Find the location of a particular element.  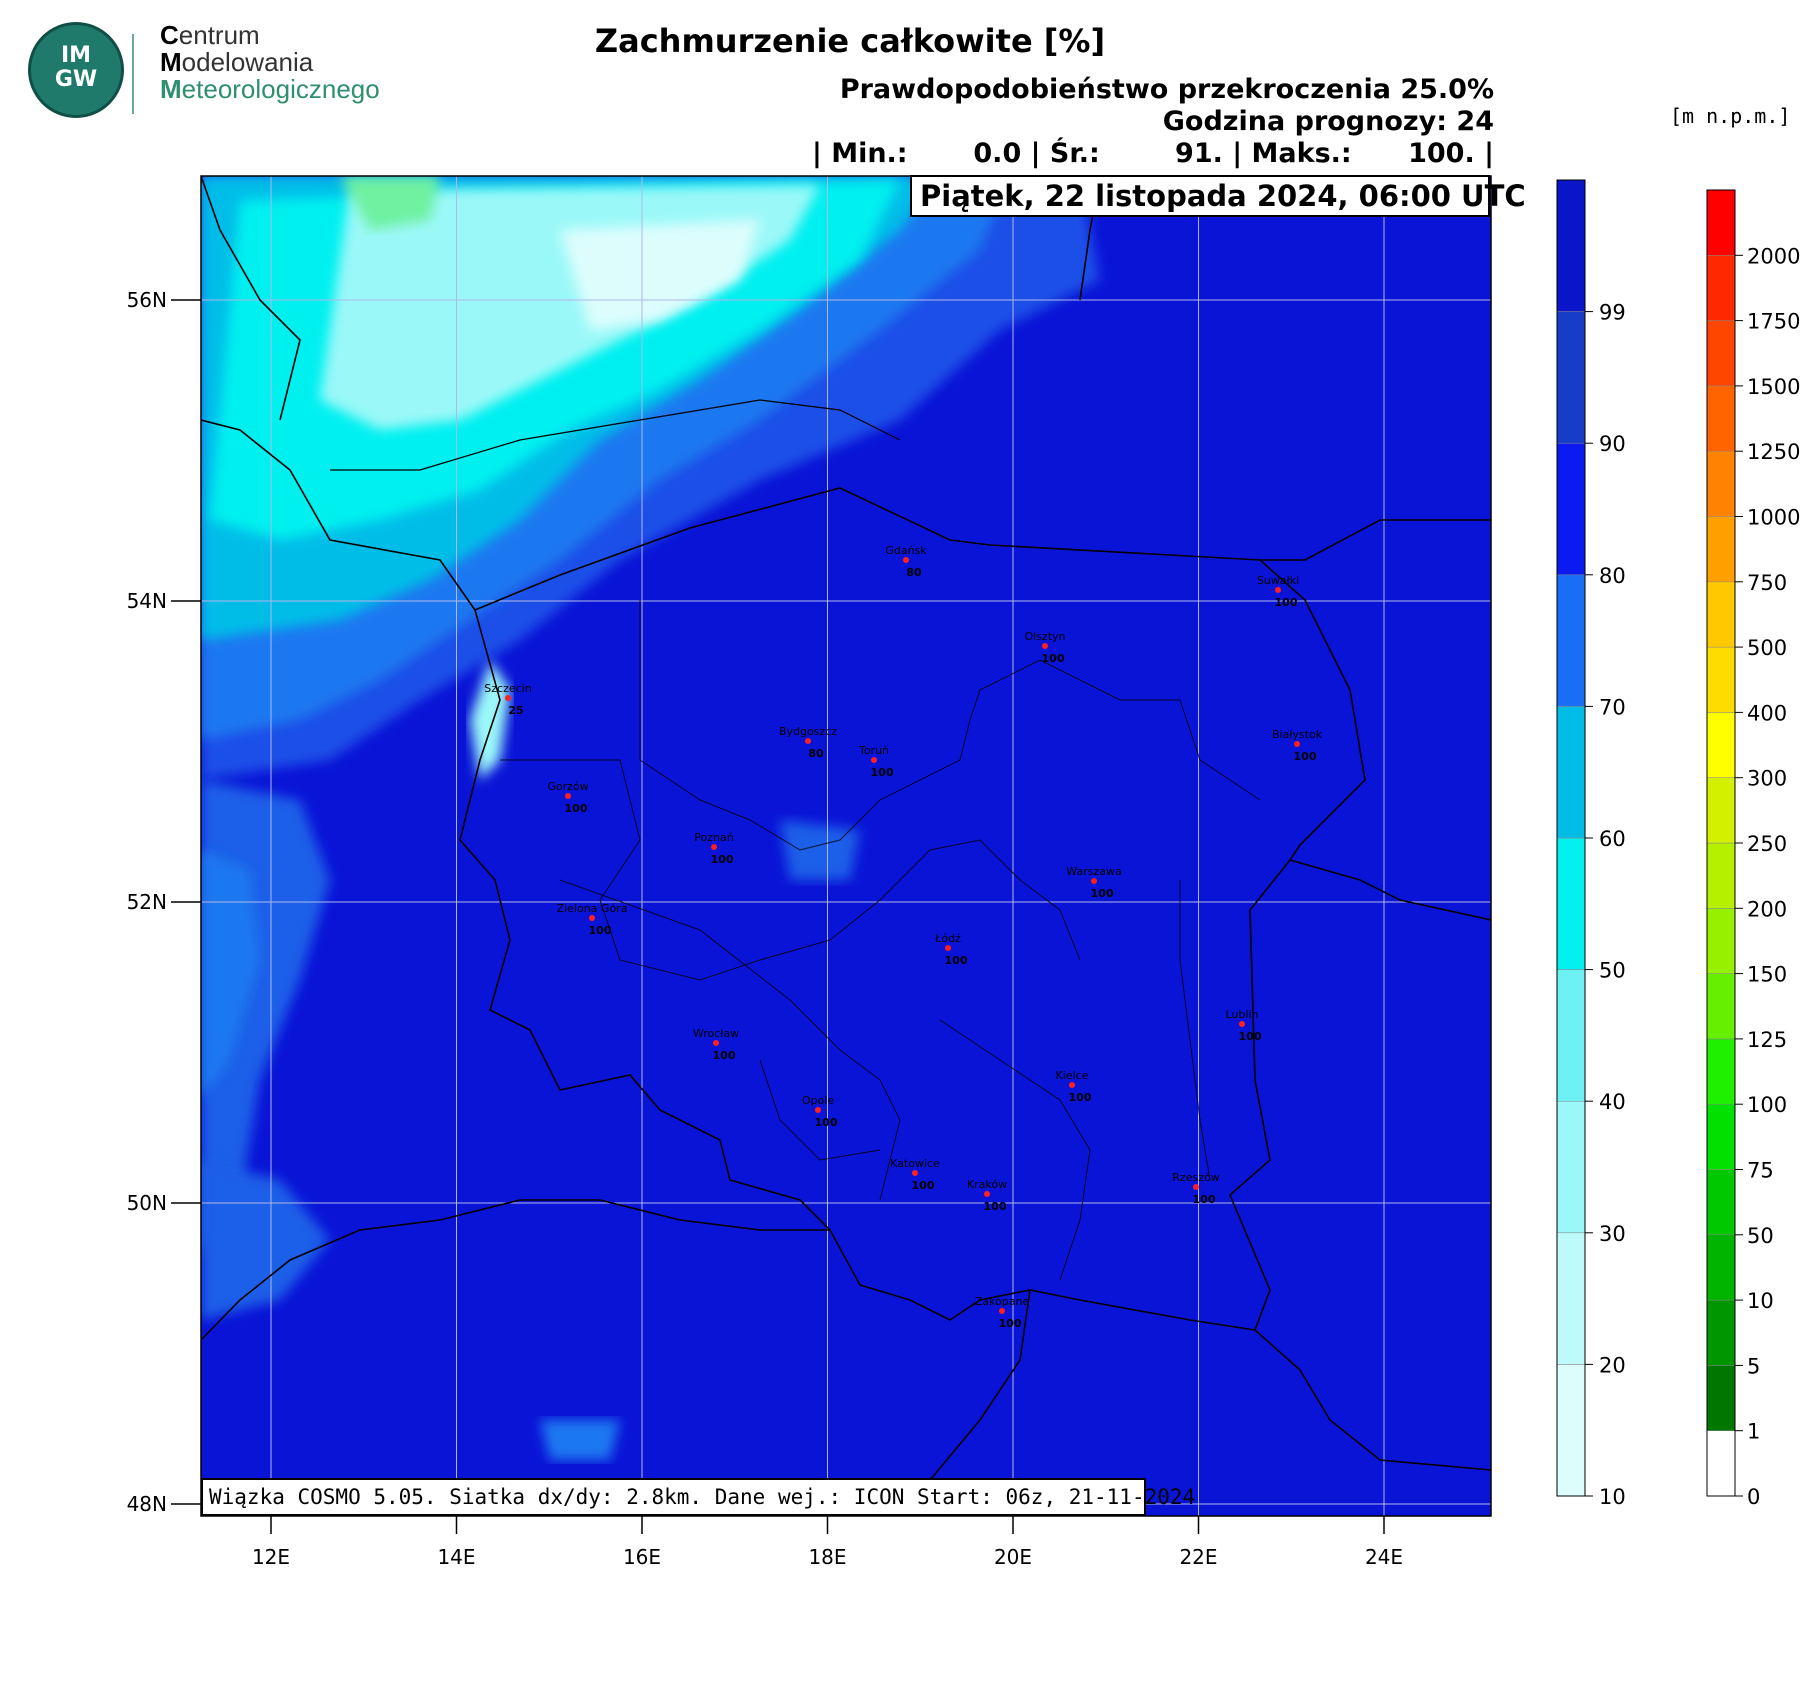

city-marker: Białystok 100 is located at coordinates (1297, 745).